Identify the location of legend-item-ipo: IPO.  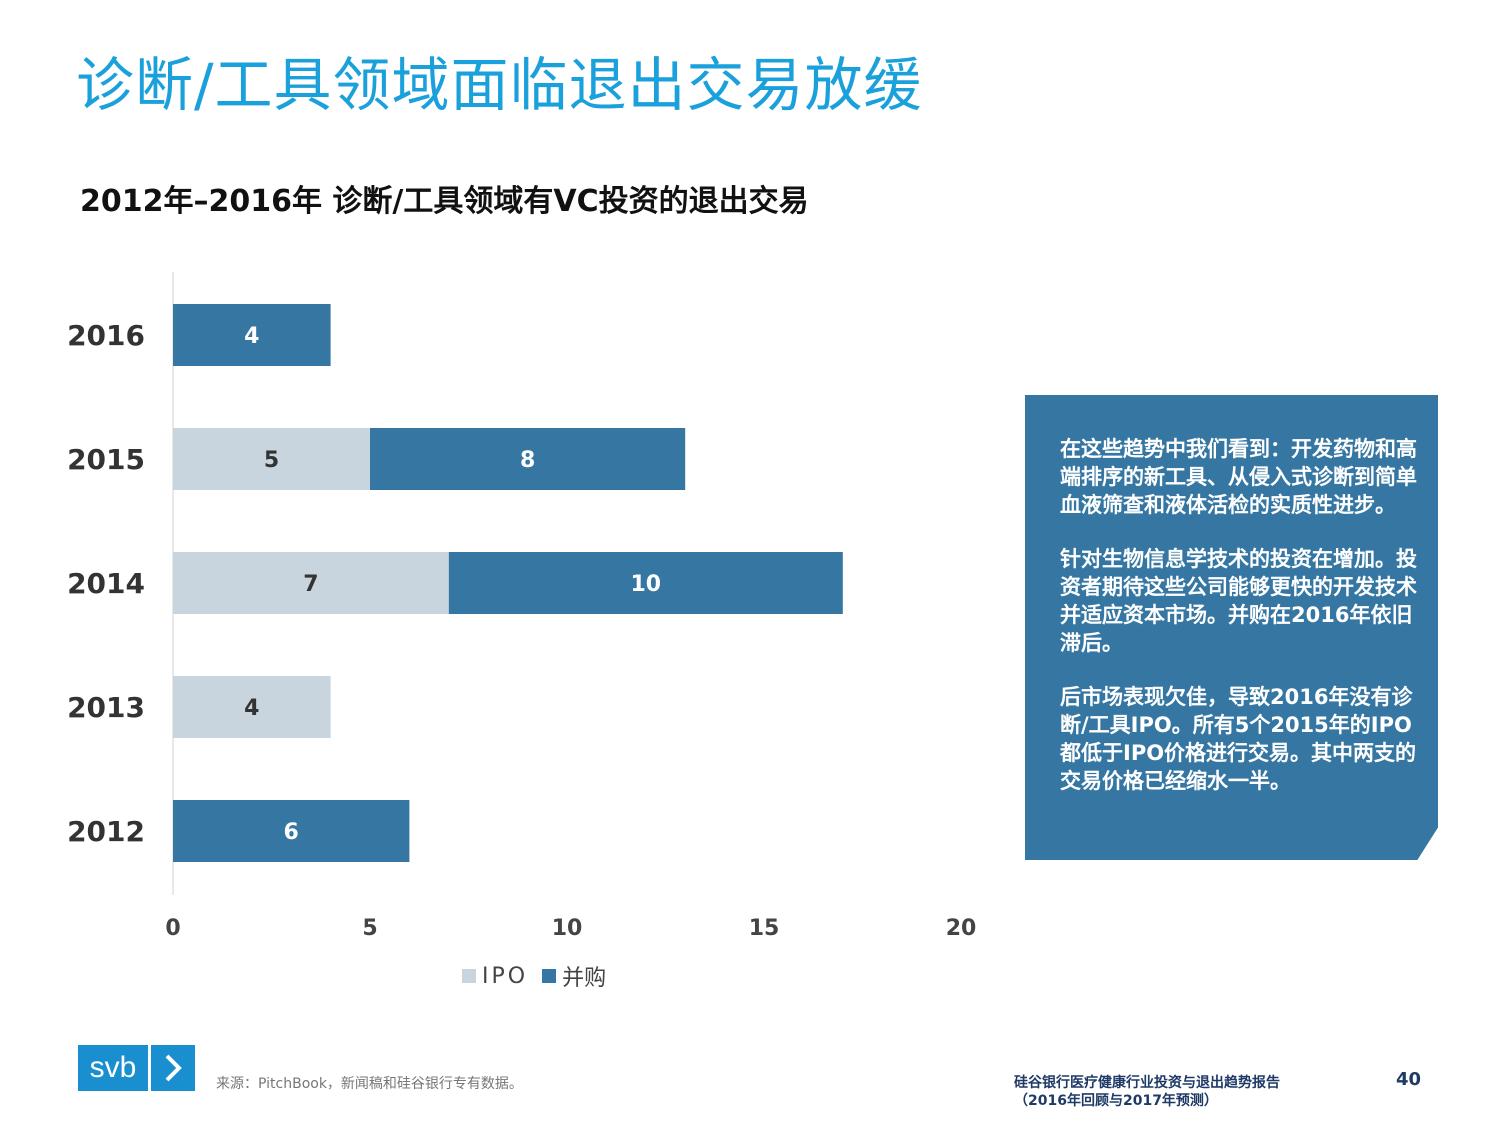
(495, 976).